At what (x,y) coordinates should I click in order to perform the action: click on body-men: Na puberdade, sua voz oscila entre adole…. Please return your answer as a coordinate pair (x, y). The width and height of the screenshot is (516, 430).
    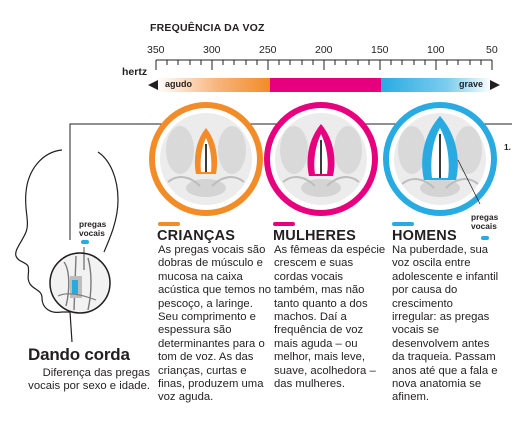
    Looking at the image, I should click on (445, 324).